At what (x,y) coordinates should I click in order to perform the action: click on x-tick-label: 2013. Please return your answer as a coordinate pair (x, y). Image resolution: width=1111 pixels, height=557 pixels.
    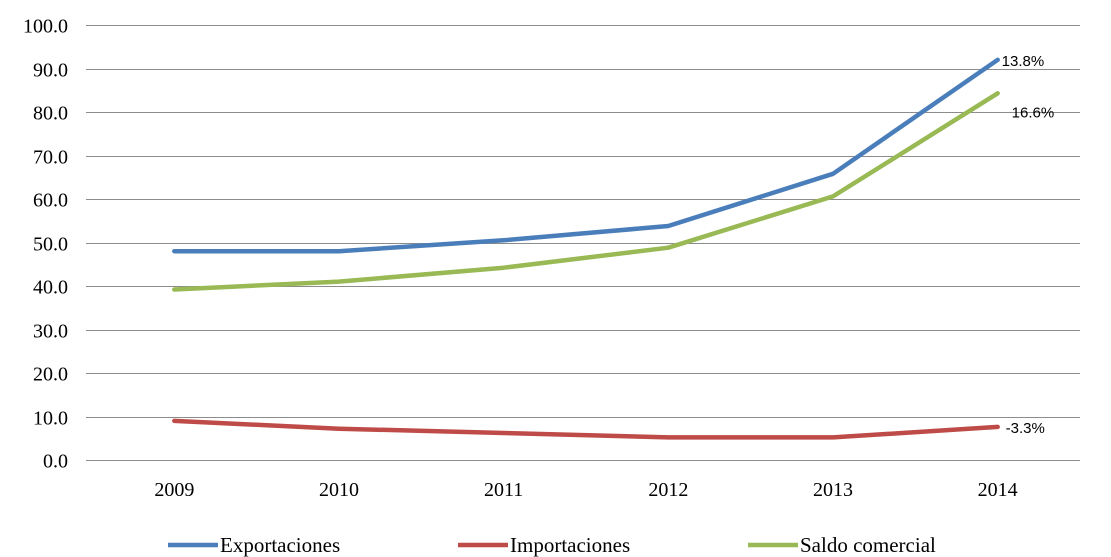
    Looking at the image, I should click on (833, 490).